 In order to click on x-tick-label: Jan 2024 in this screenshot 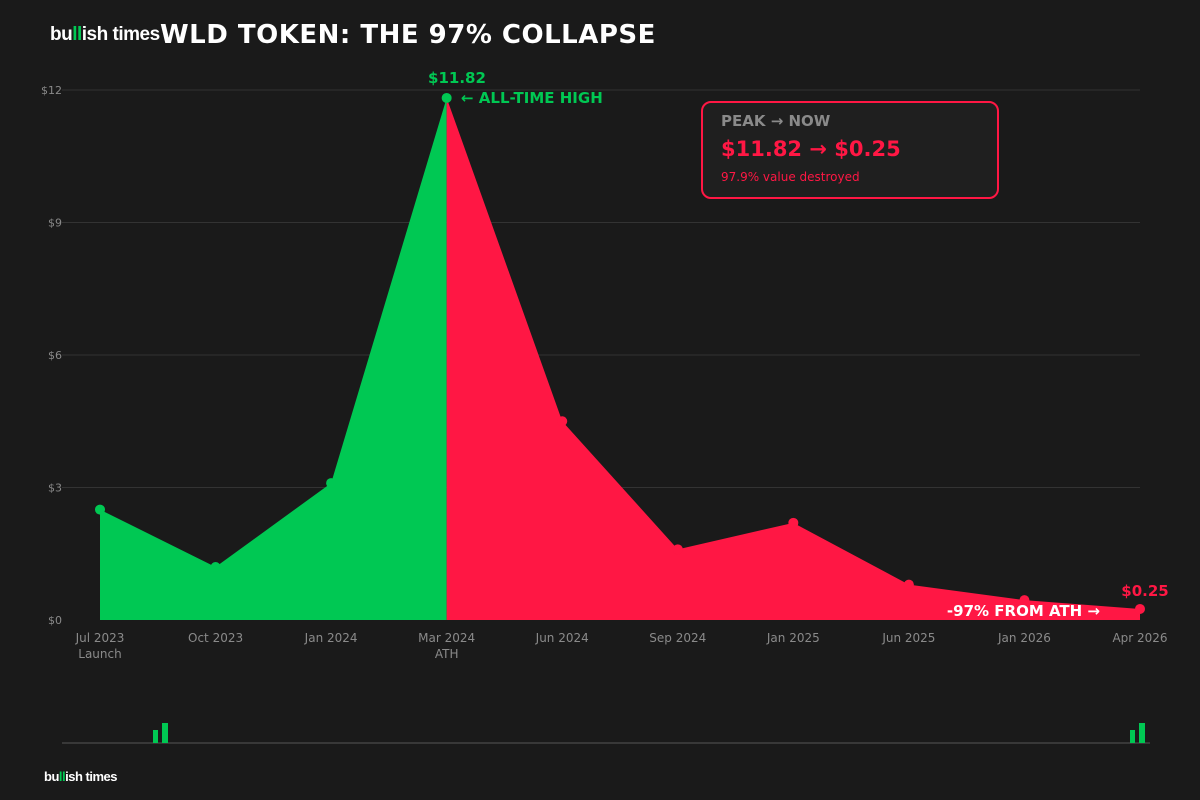, I will do `click(331, 638)`.